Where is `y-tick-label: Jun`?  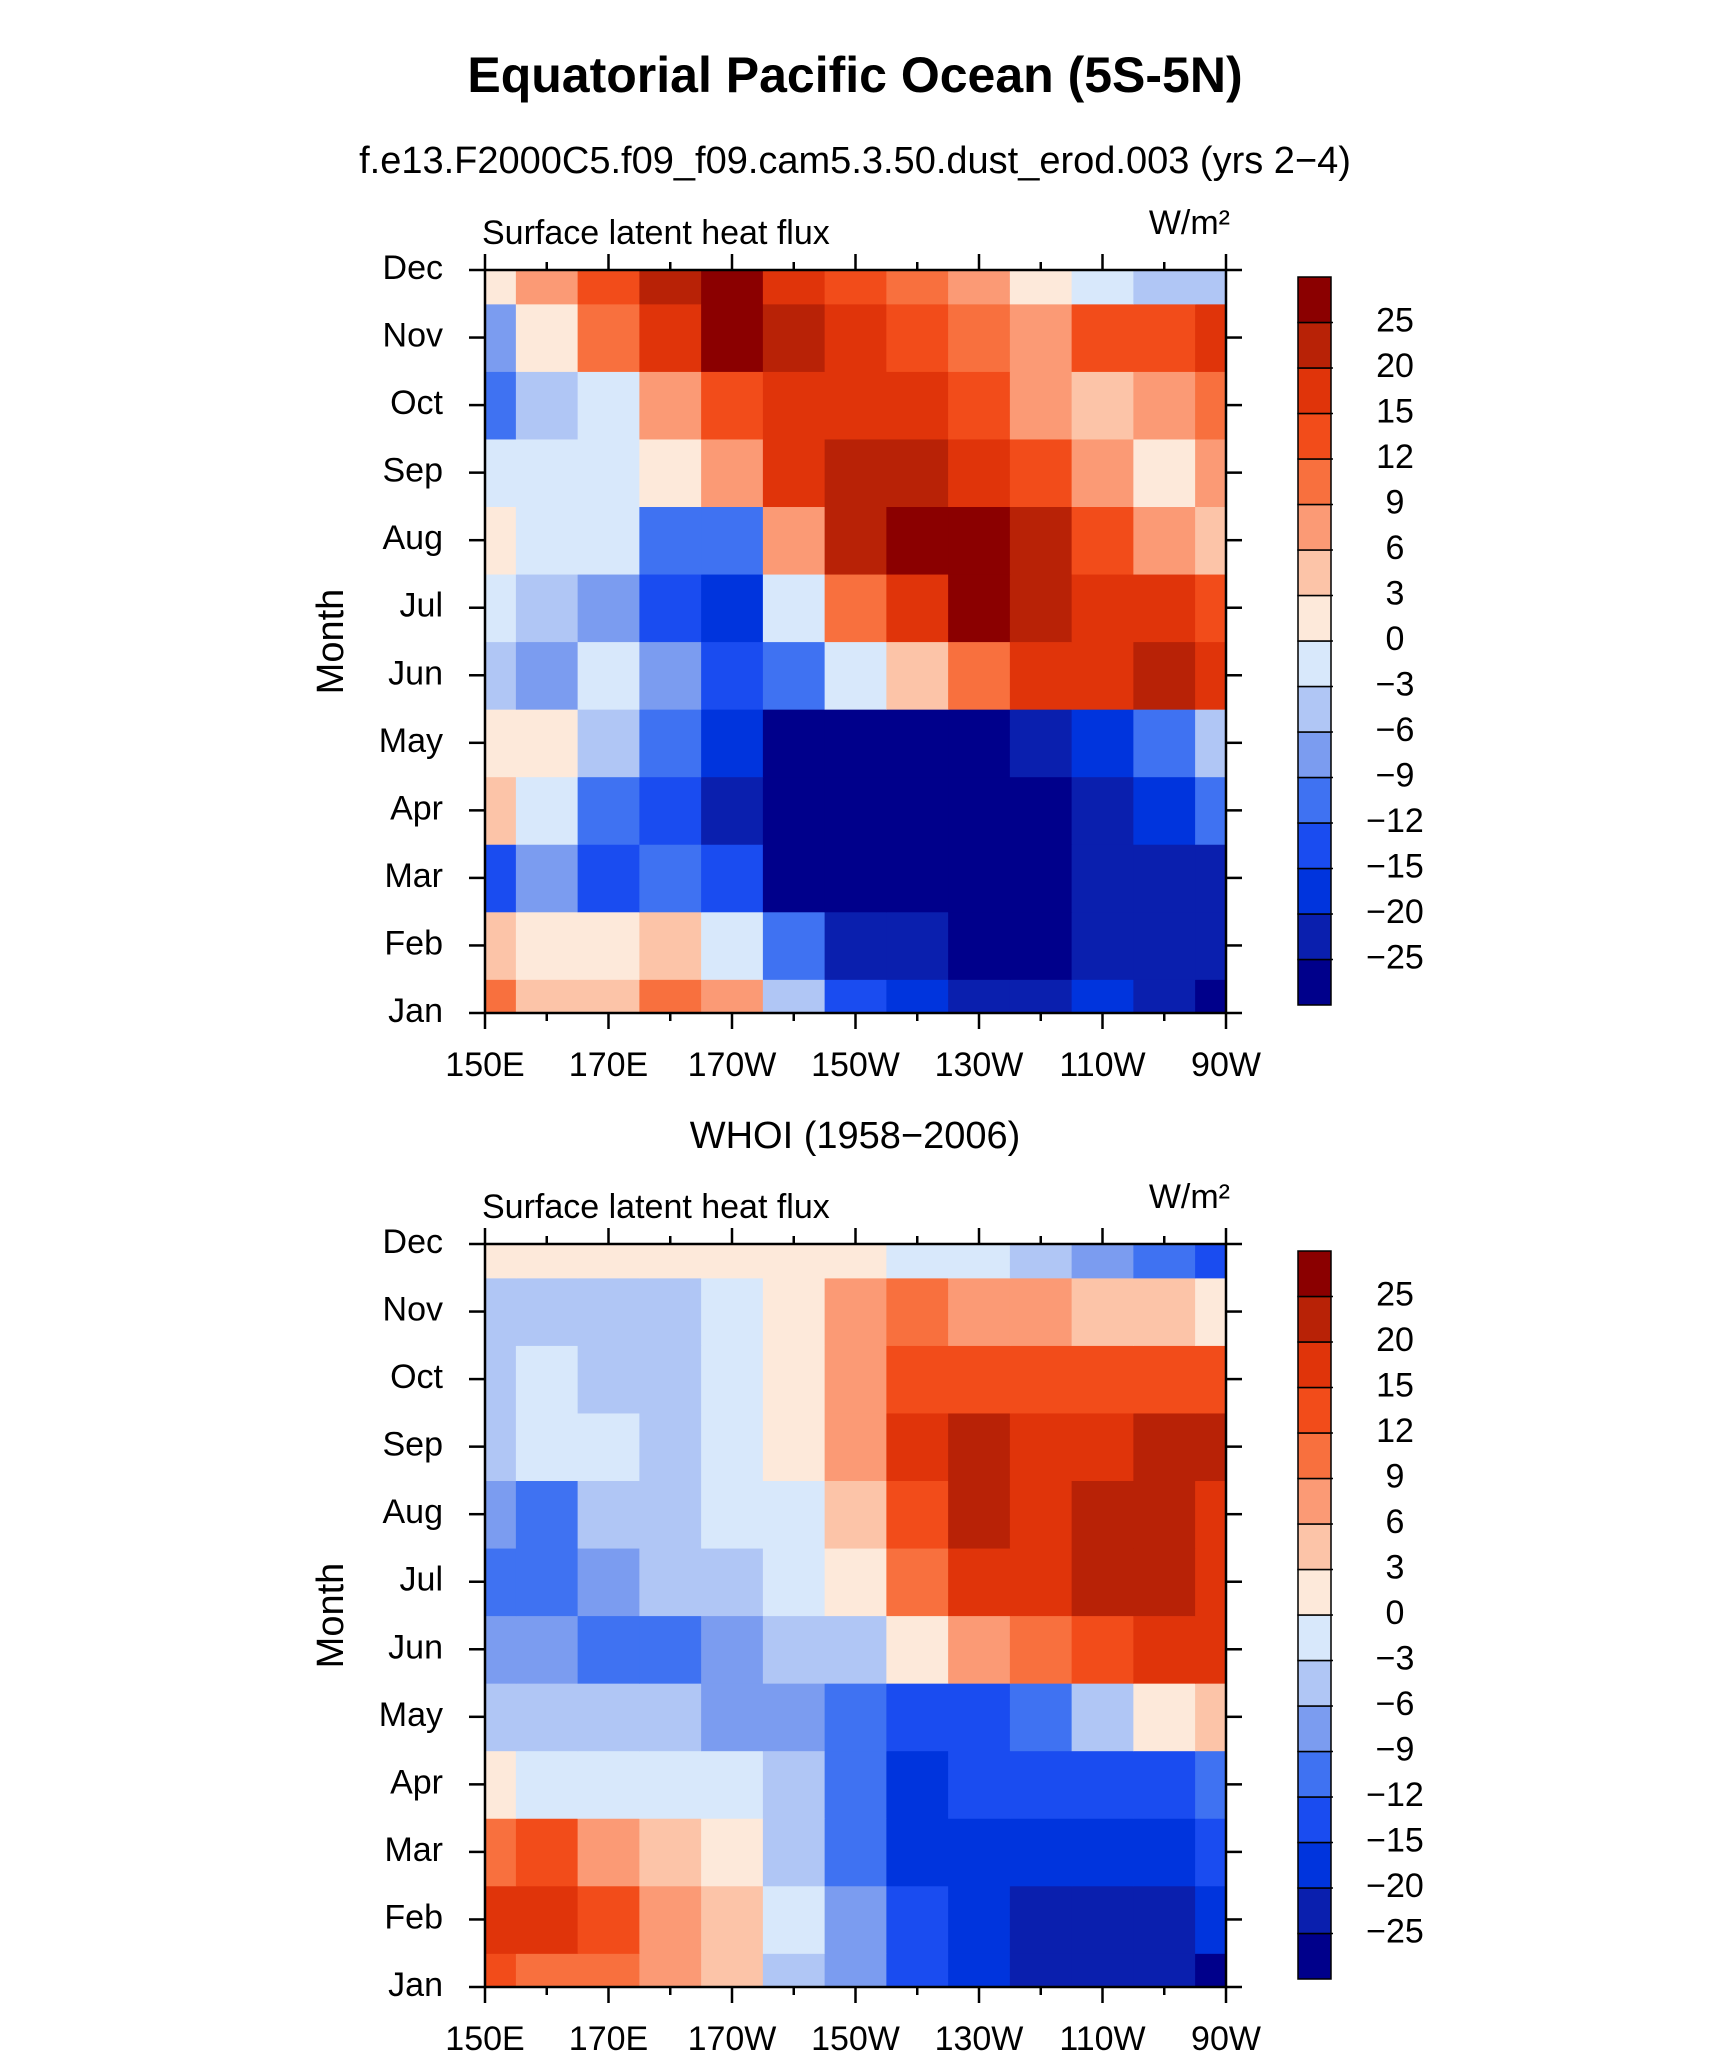 y-tick-label: Jun is located at coordinates (415, 1647).